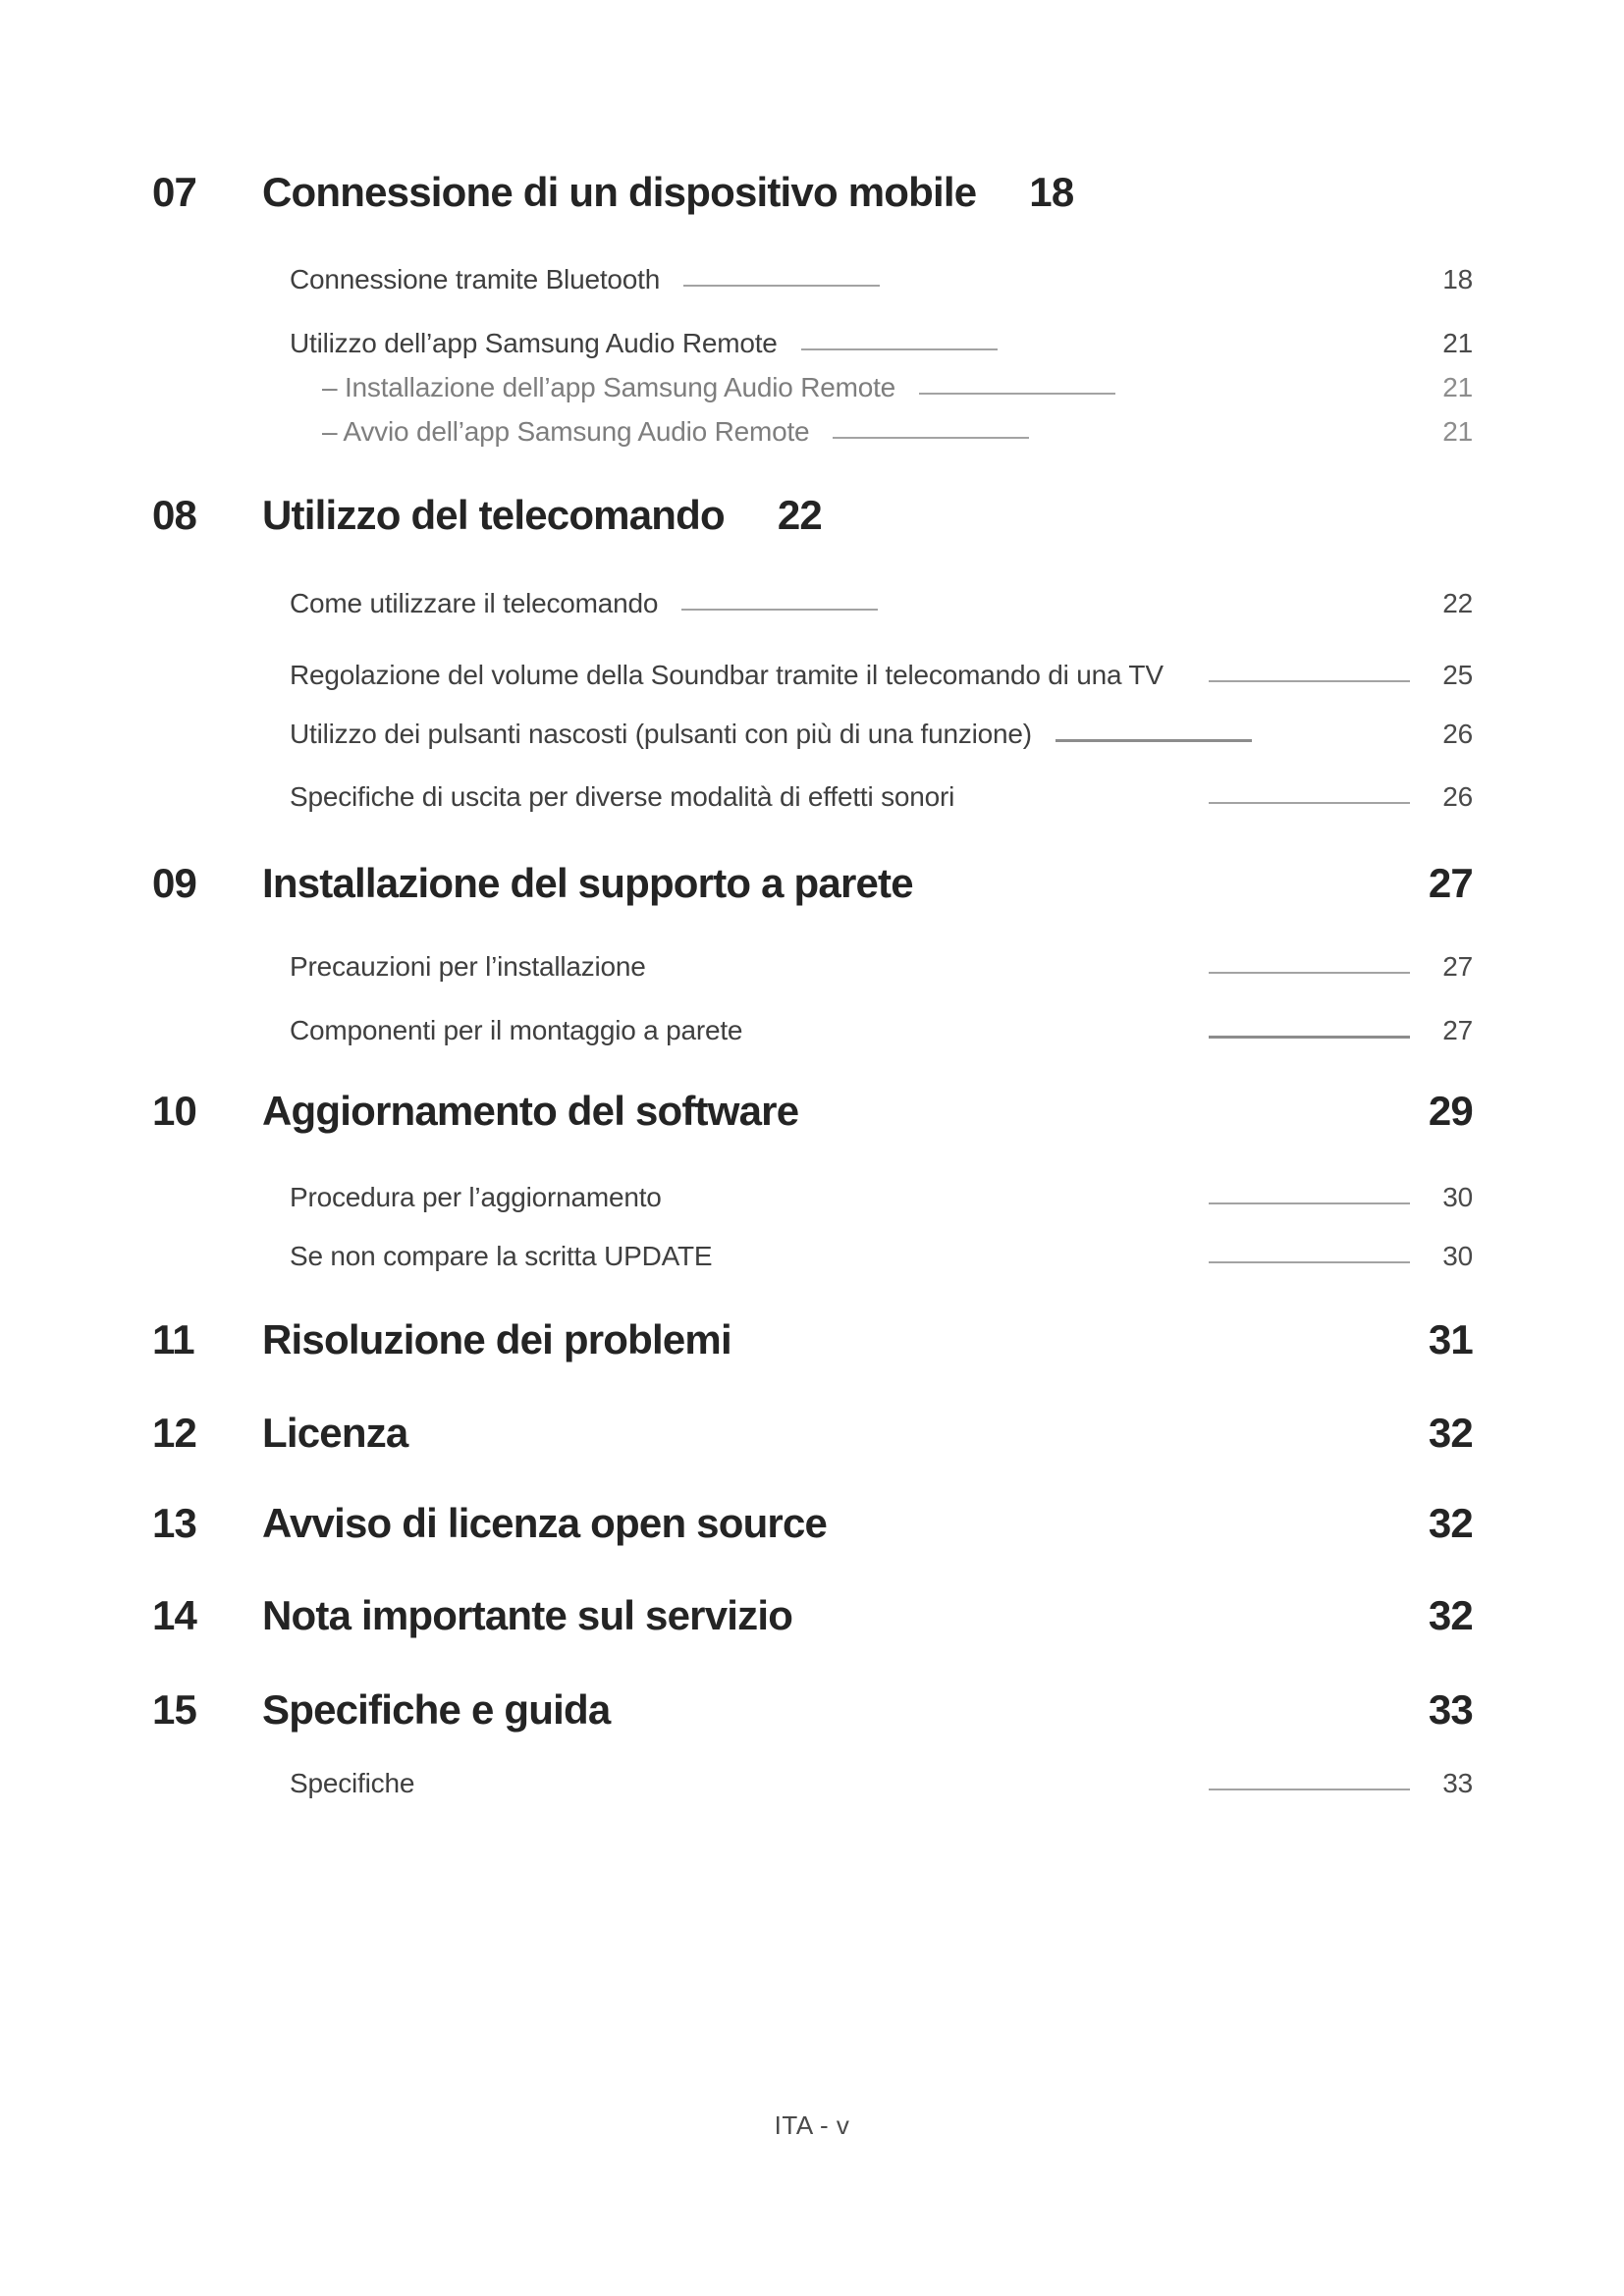 The width and height of the screenshot is (1624, 2296). What do you see at coordinates (1457, 675) in the screenshot?
I see `entry-page-number: 25` at bounding box center [1457, 675].